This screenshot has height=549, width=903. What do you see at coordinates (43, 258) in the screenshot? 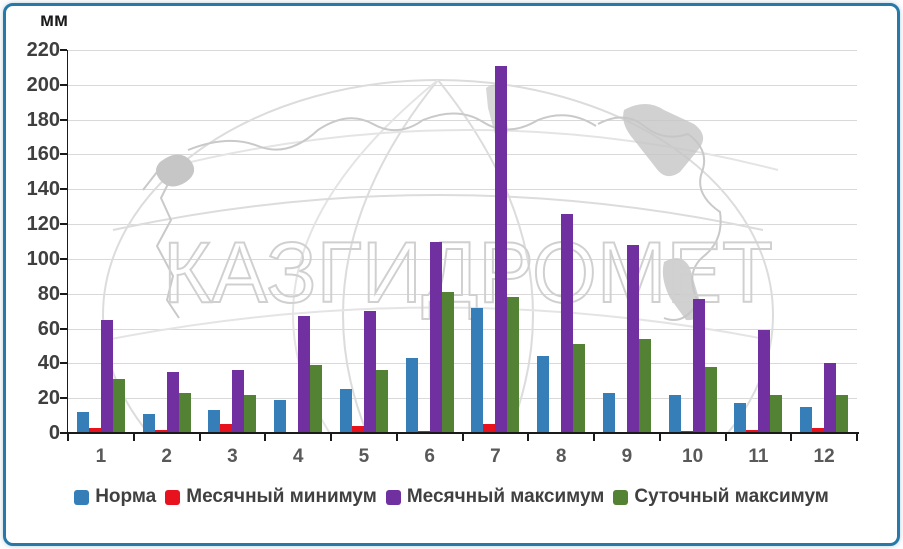
I see `y-axis-tick-label-100: 100` at bounding box center [43, 258].